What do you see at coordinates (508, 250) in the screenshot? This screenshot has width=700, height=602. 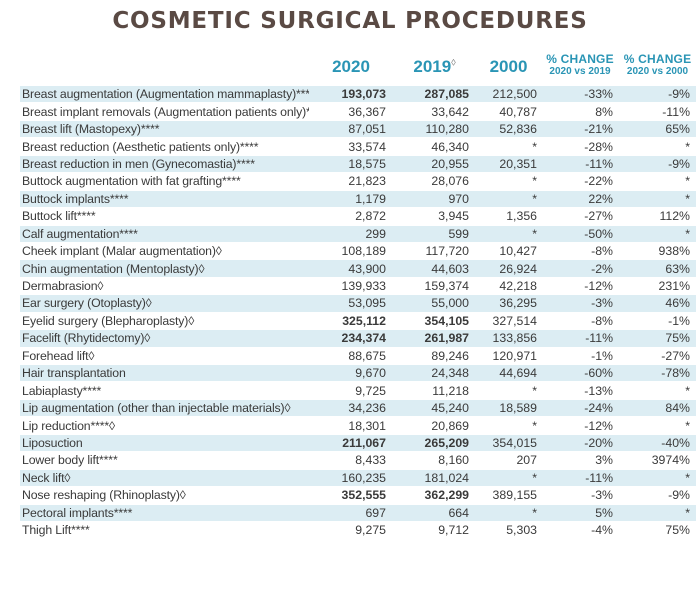 I see `value-2000-cell: 10,427` at bounding box center [508, 250].